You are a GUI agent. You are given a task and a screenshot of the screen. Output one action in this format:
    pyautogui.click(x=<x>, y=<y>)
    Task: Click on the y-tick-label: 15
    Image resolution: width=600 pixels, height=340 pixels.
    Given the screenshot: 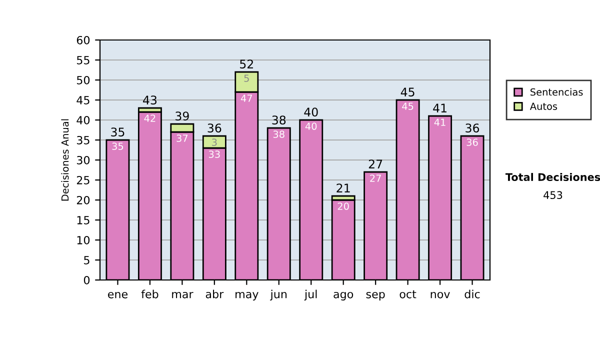 What is the action you would take?
    pyautogui.click(x=83, y=220)
    